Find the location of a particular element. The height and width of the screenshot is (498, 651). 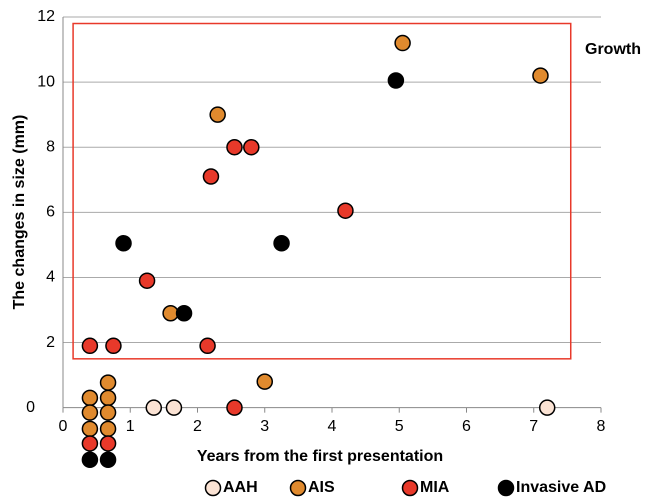

y-tick-label: 4 is located at coordinates (50, 277).